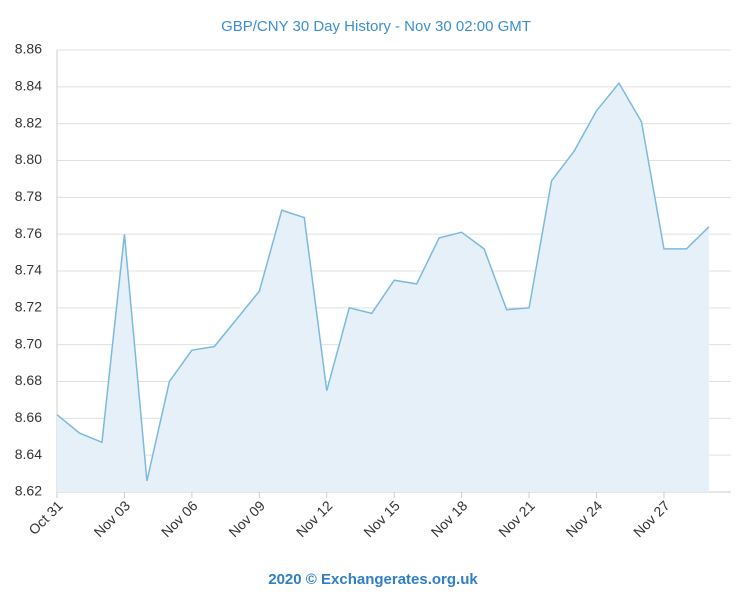  What do you see at coordinates (651, 518) in the screenshot?
I see `x-tick-label: Nov 27` at bounding box center [651, 518].